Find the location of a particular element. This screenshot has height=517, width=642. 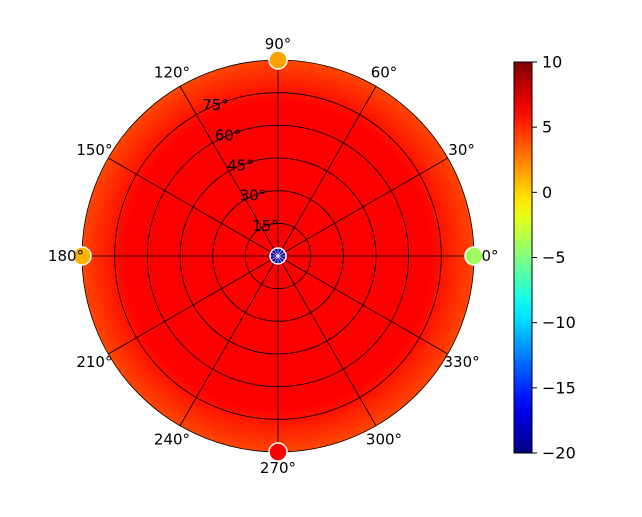

colorbar: 10 5 0 −5 −10 −15 −20 is located at coordinates (544, 258).